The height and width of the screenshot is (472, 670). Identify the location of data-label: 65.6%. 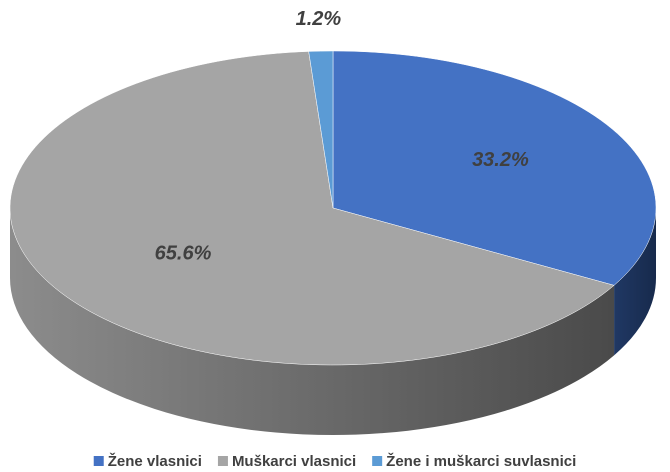
(183, 254).